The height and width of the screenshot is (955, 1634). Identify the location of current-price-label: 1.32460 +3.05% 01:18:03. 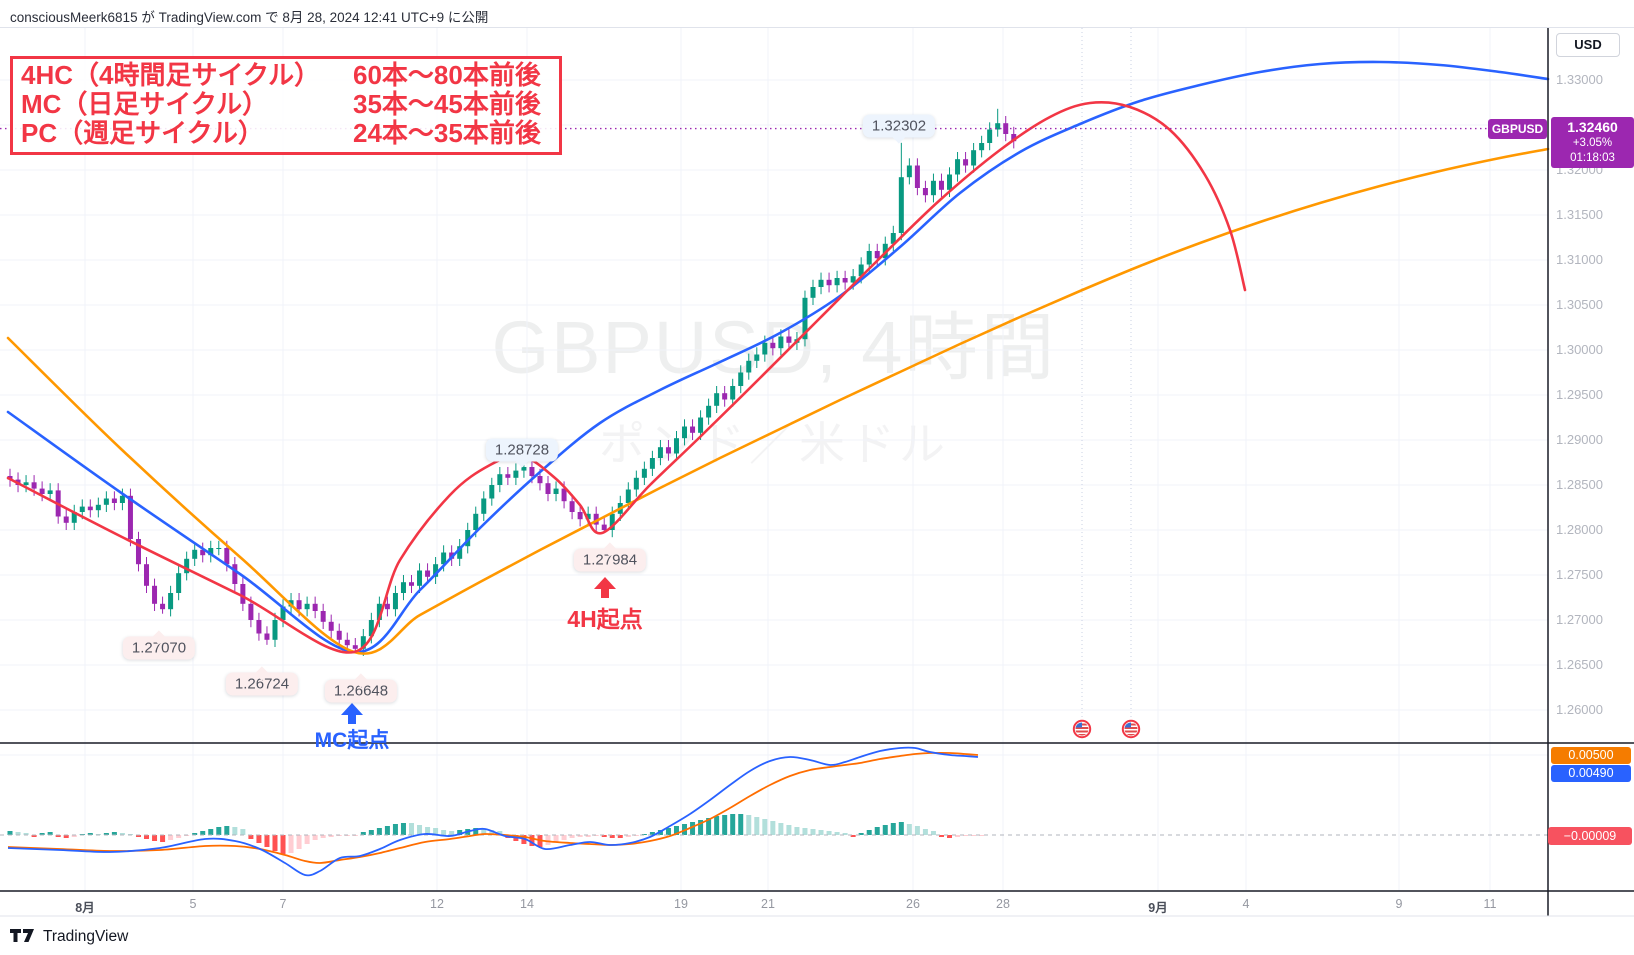
(1592, 142).